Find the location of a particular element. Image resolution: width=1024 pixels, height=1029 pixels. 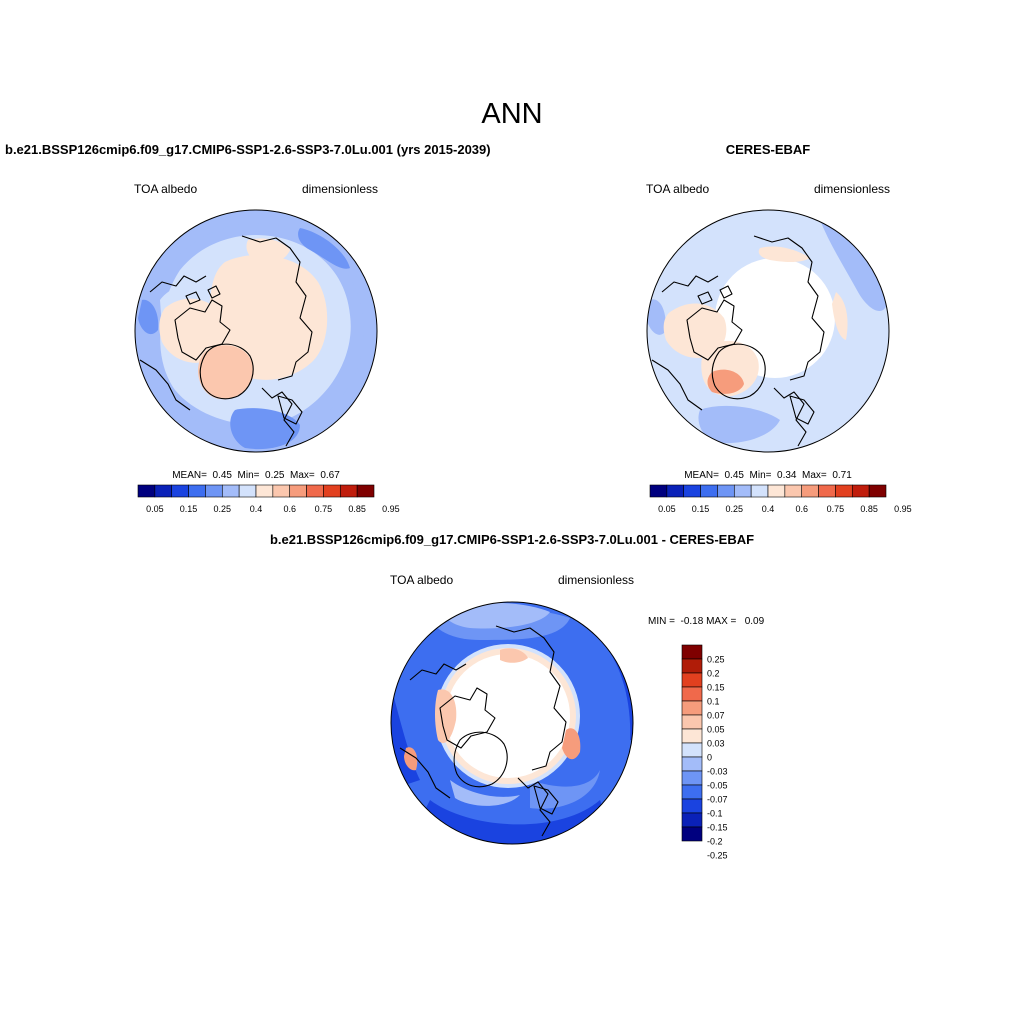

panel-a-colorbar-tick-label: 0.85 is located at coordinates (357, 509).